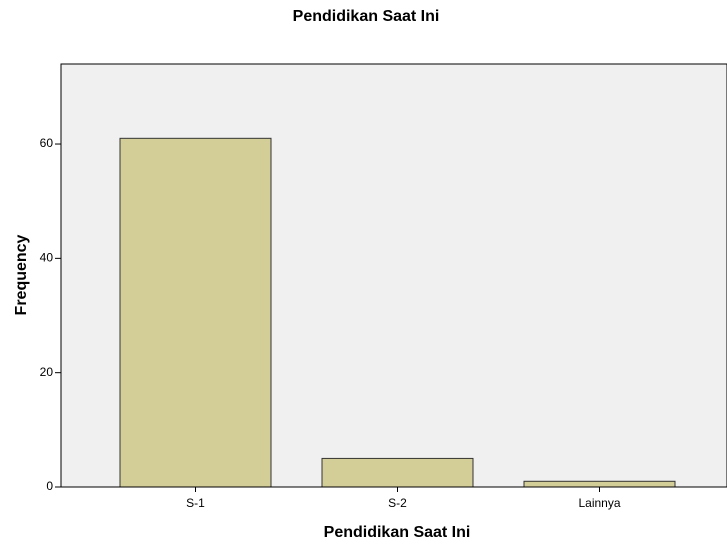  I want to click on chart-title: Pendidikan Saat Ini, so click(366, 16).